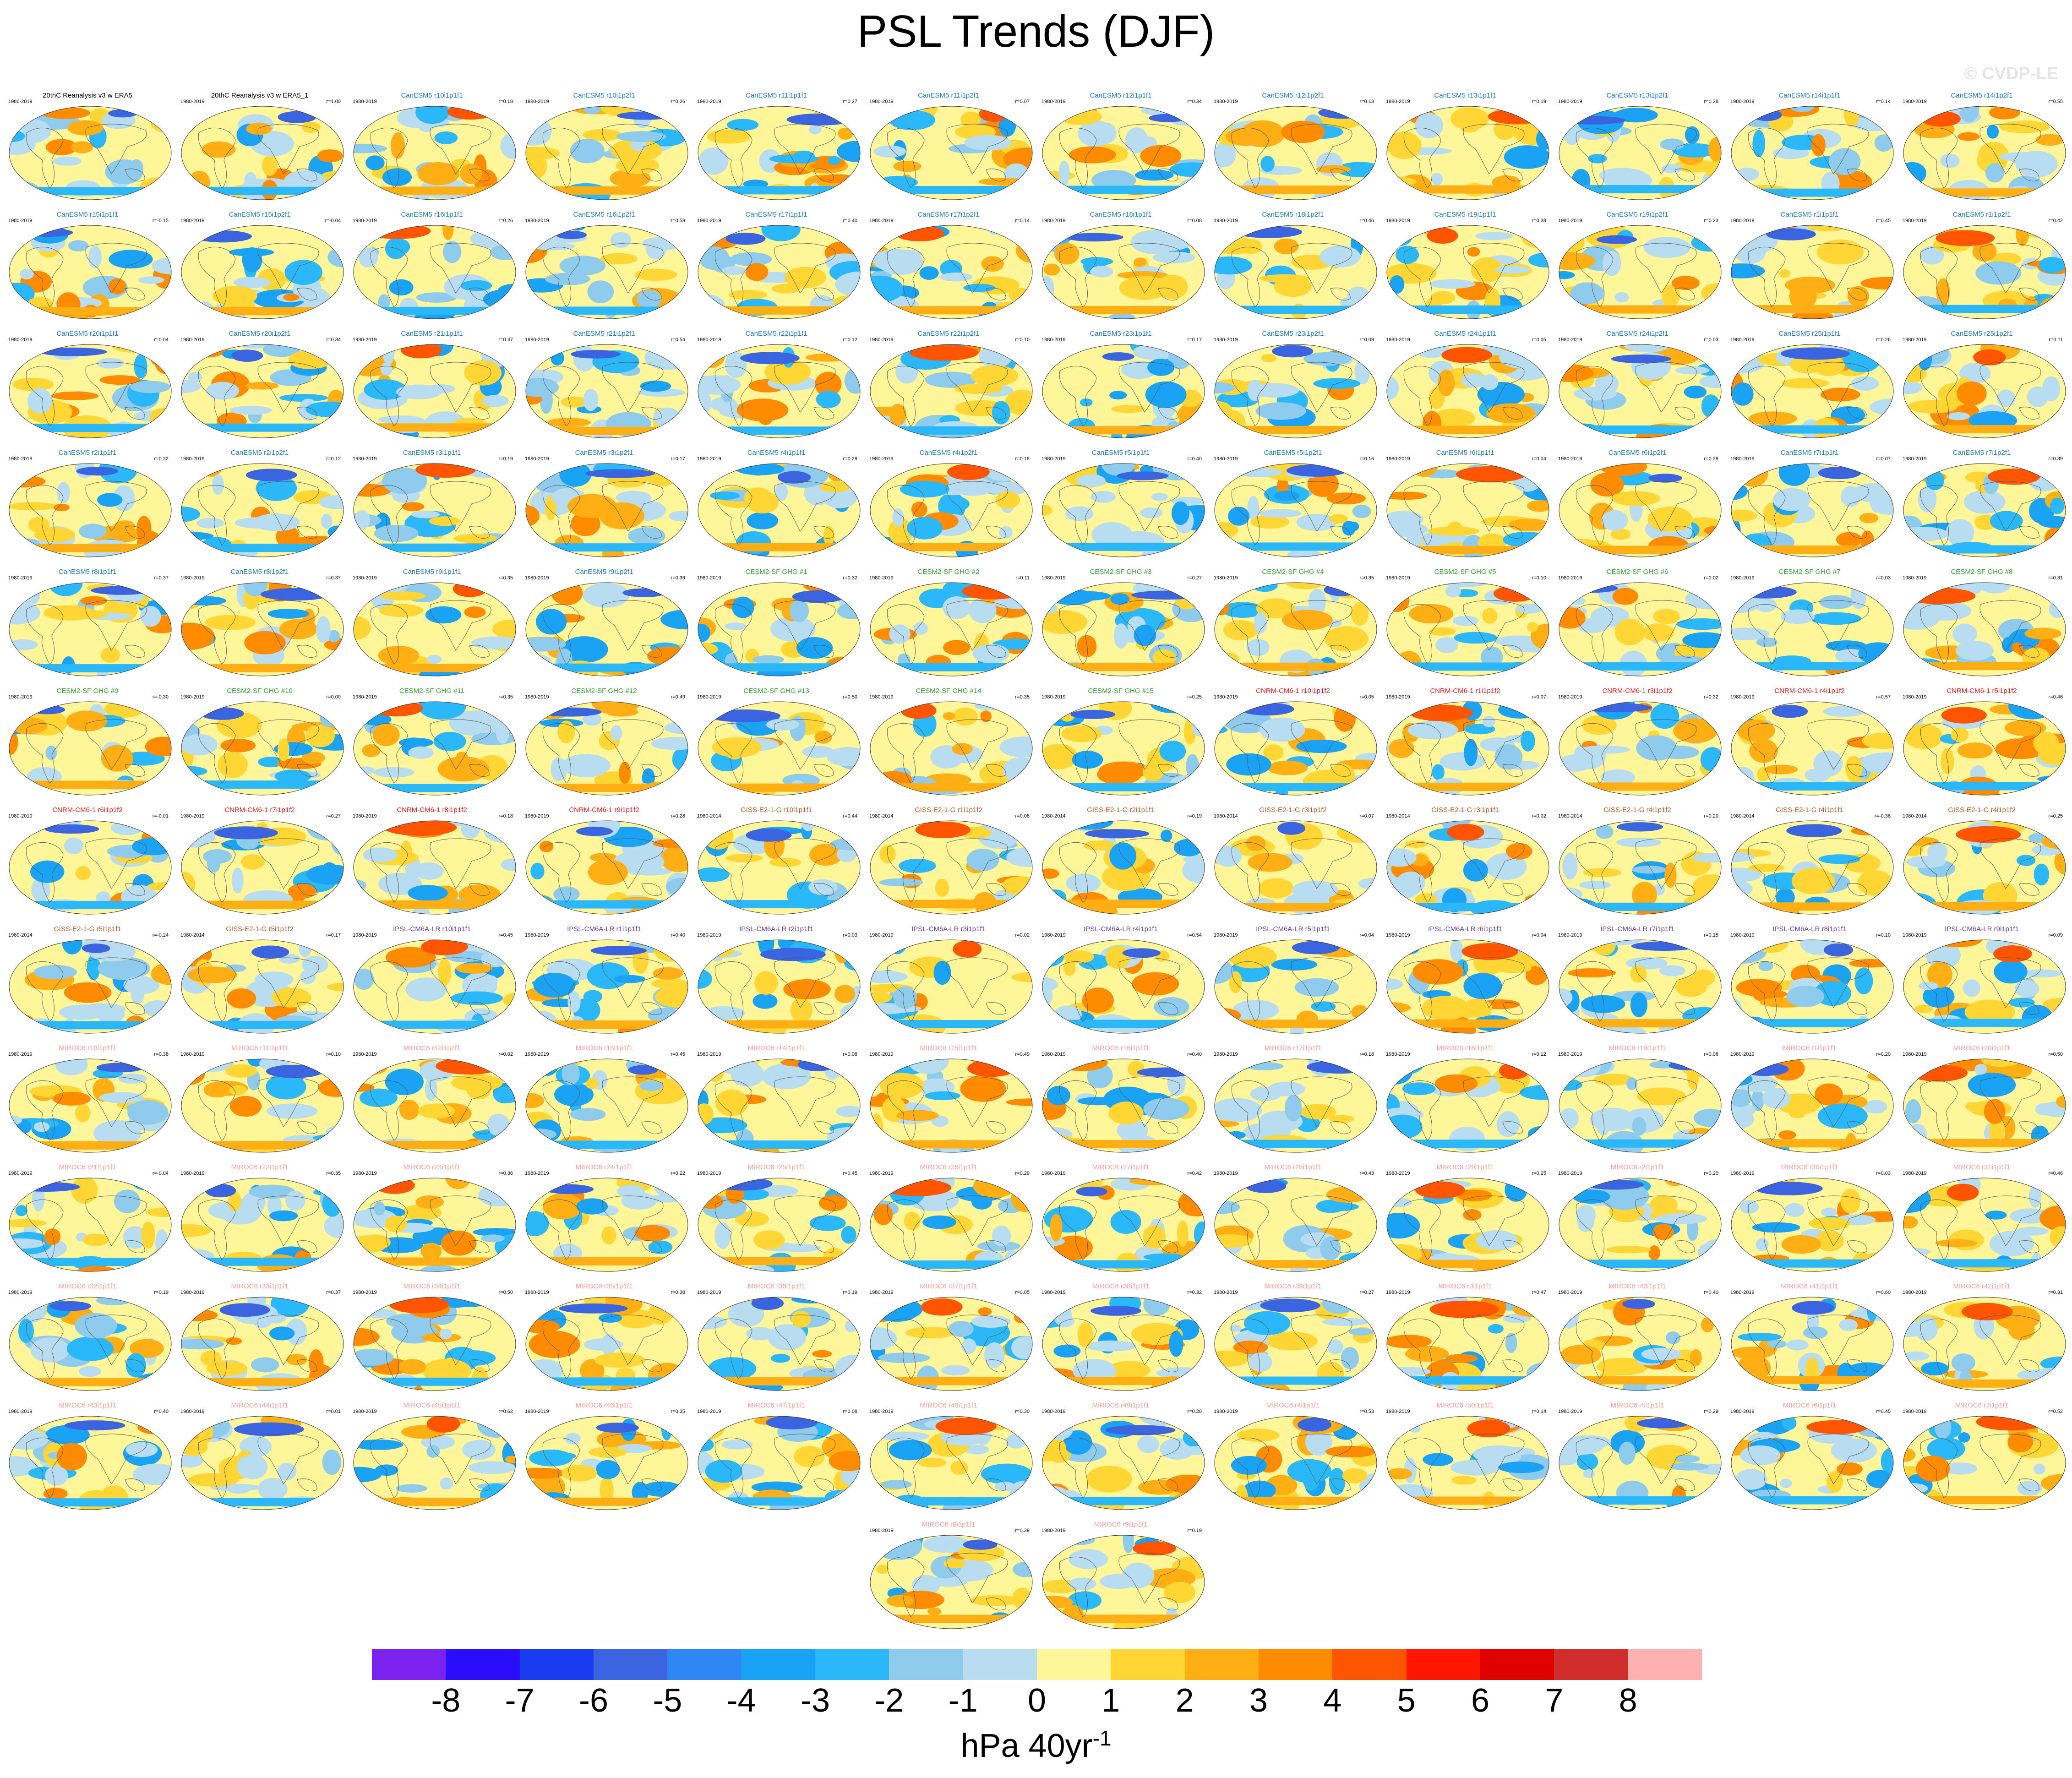 The width and height of the screenshot is (2072, 1778). Describe the element at coordinates (604, 1286) in the screenshot. I see `panel-title: MIROC6 r35i1p1f1` at that location.